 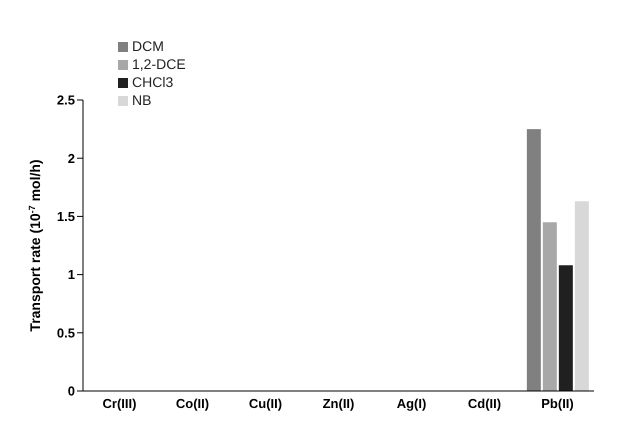 I want to click on x-tick-label: Cd(II), so click(x=485, y=404).